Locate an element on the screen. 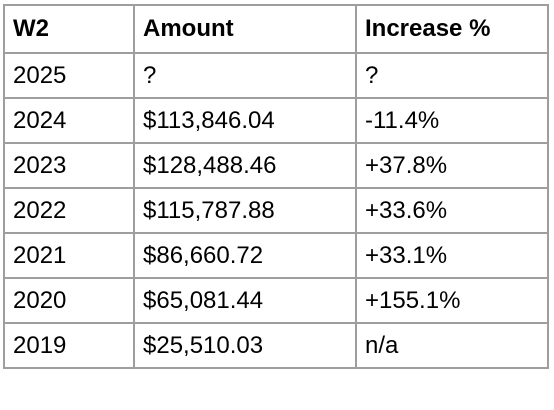  amount-cell: $115,787.88 is located at coordinates (245, 210).